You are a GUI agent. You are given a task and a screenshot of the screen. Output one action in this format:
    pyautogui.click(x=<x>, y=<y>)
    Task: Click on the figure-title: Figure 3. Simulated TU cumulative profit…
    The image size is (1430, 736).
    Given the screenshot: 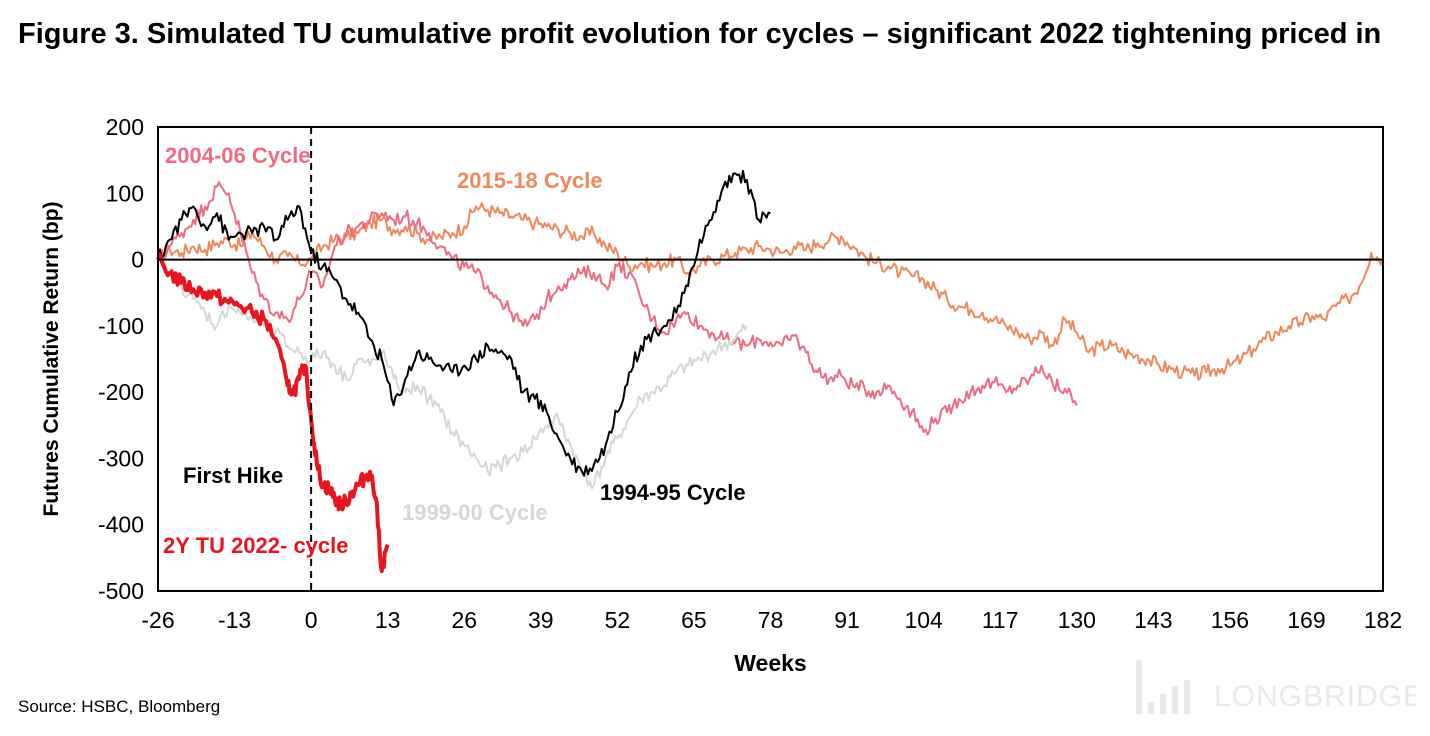 What is the action you would take?
    pyautogui.click(x=700, y=34)
    